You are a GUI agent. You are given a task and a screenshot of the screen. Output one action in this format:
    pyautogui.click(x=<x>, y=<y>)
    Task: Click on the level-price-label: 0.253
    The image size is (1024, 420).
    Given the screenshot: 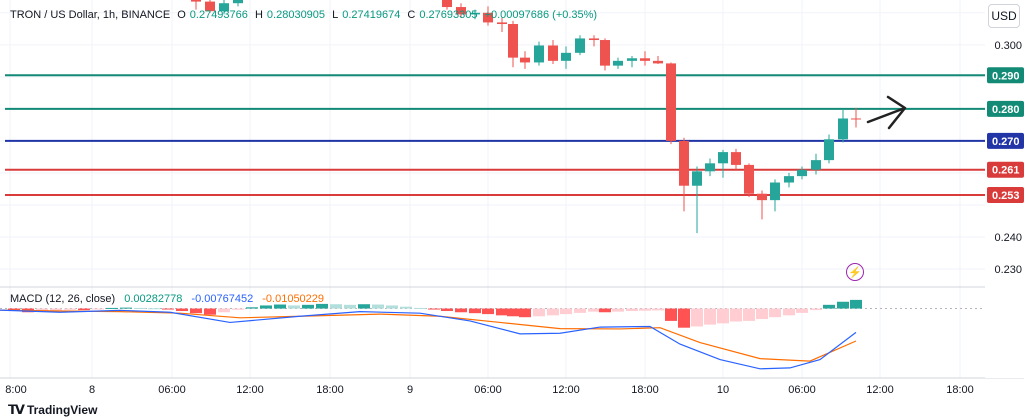 What is the action you would take?
    pyautogui.click(x=1006, y=196)
    